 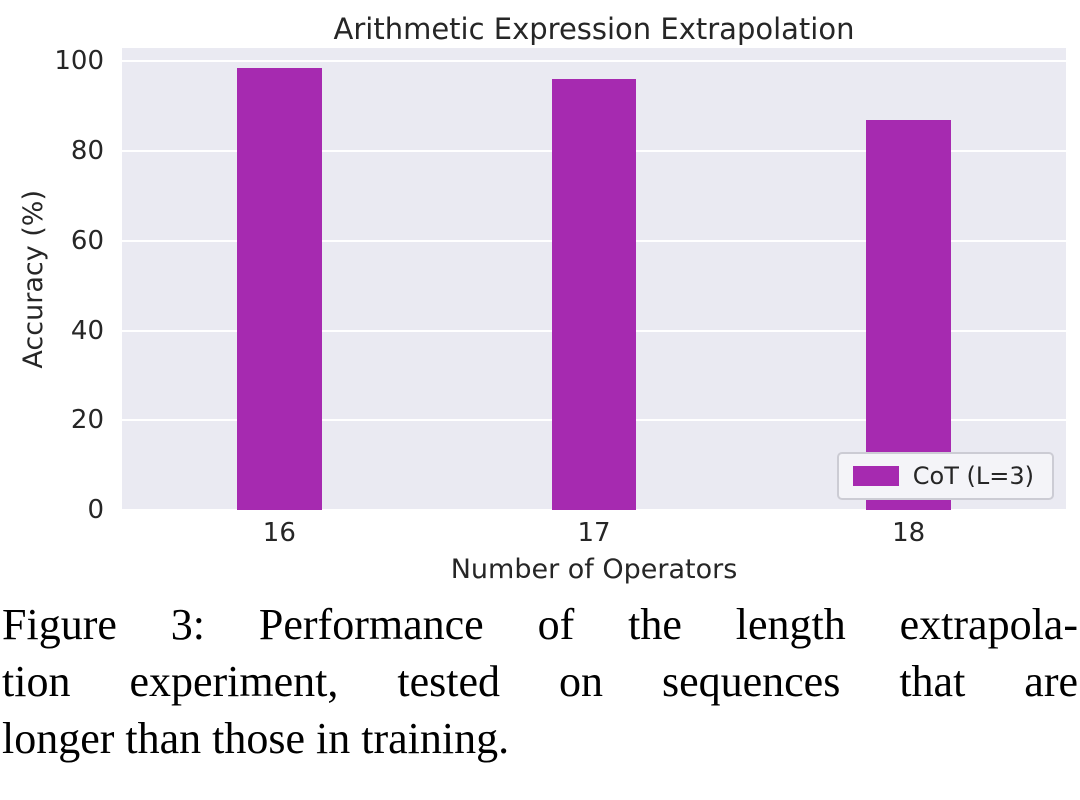 I want to click on x-tick-label: 17, so click(x=594, y=533).